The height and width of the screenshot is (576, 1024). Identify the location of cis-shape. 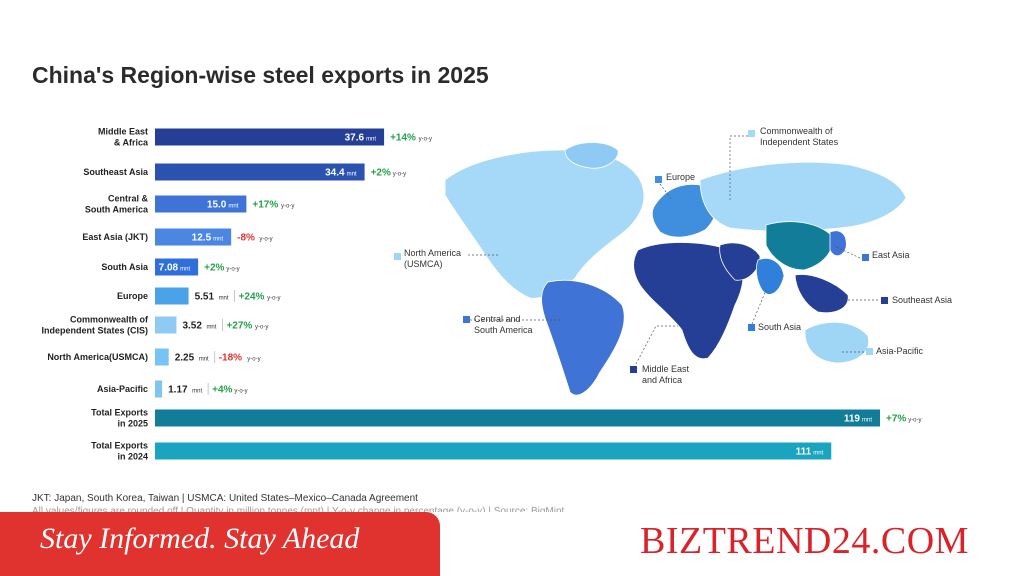
(803, 196).